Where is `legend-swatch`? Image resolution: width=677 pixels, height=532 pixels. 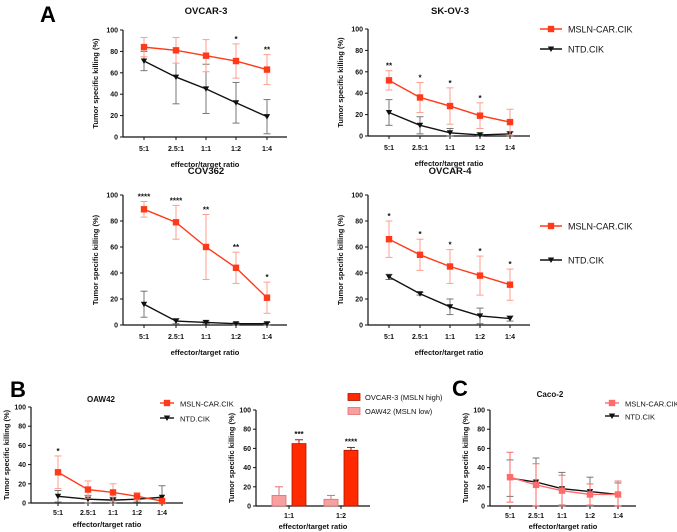 legend-swatch is located at coordinates (354, 397).